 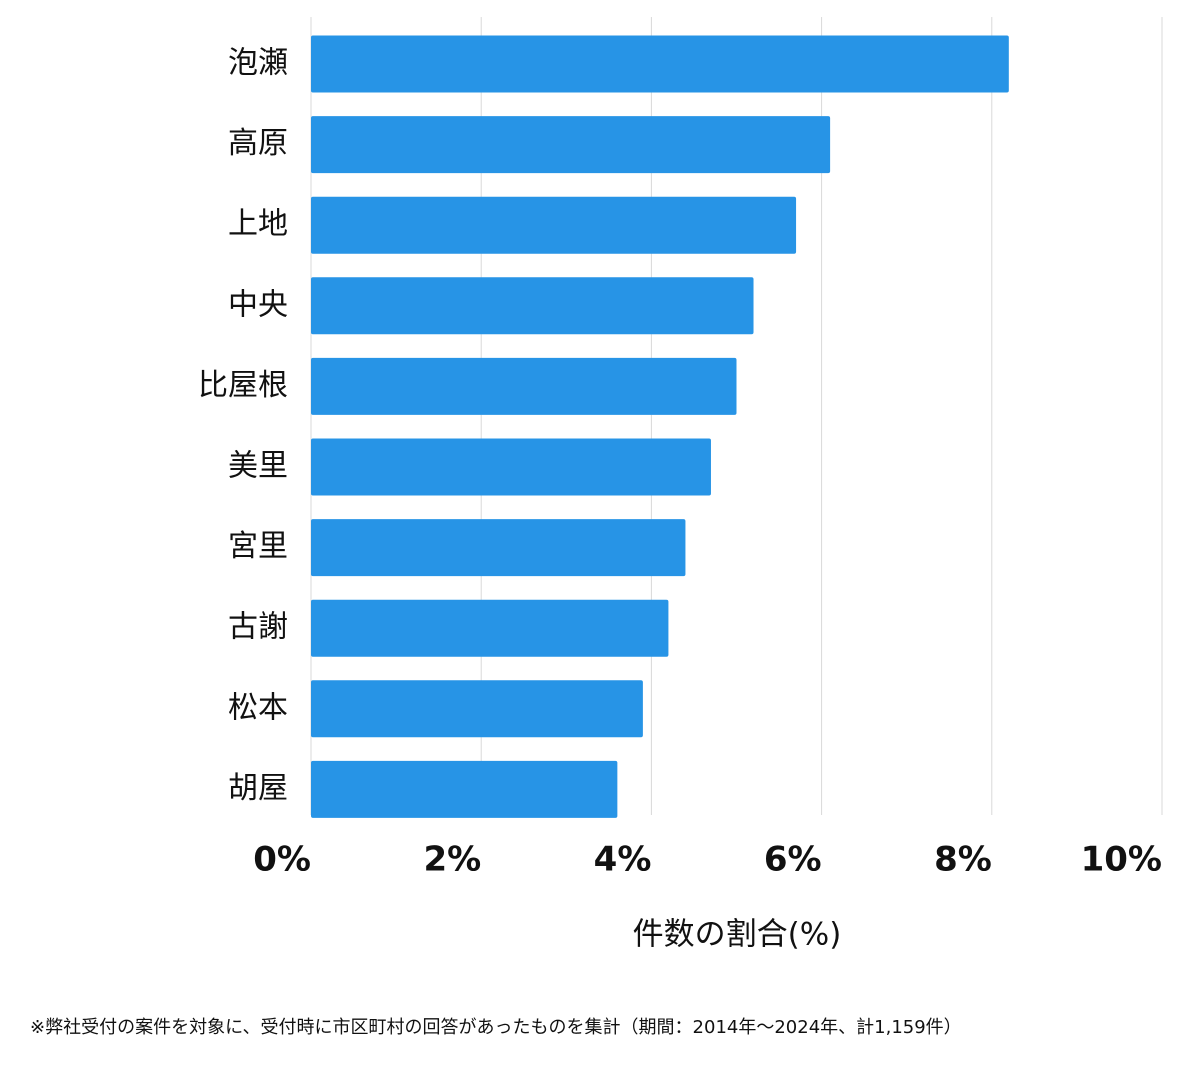 What do you see at coordinates (737, 935) in the screenshot?
I see `x-axis-label: 件数の割合(%)` at bounding box center [737, 935].